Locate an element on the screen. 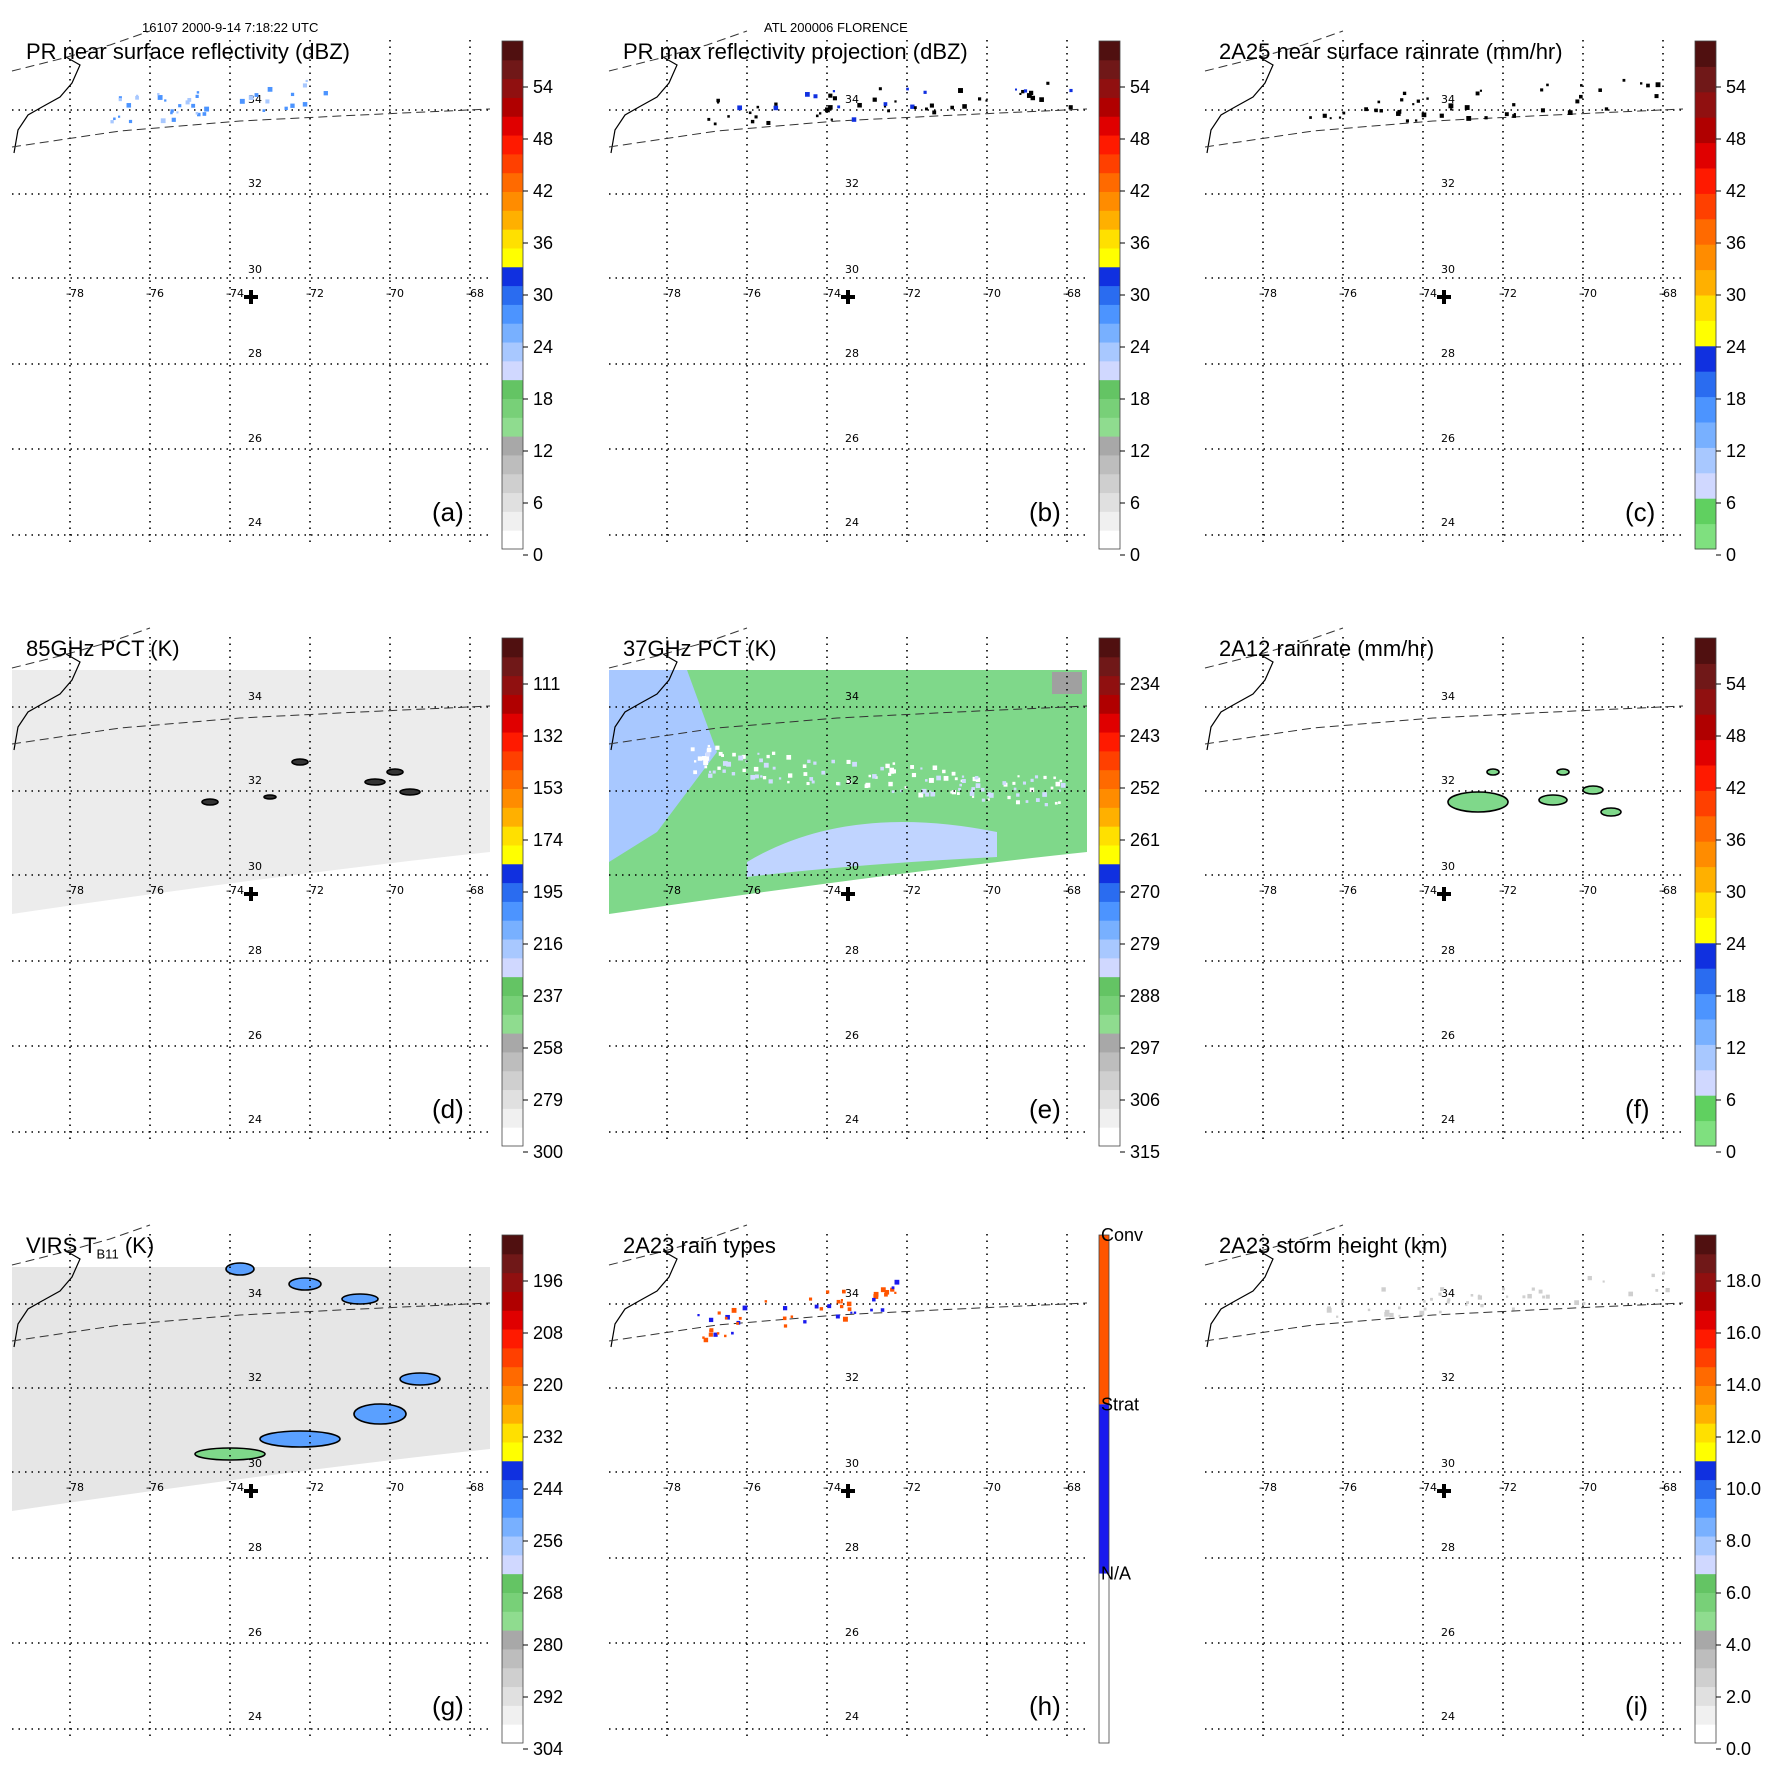 This screenshot has width=1771, height=1789. lat-tick-label: 32 is located at coordinates (852, 183).